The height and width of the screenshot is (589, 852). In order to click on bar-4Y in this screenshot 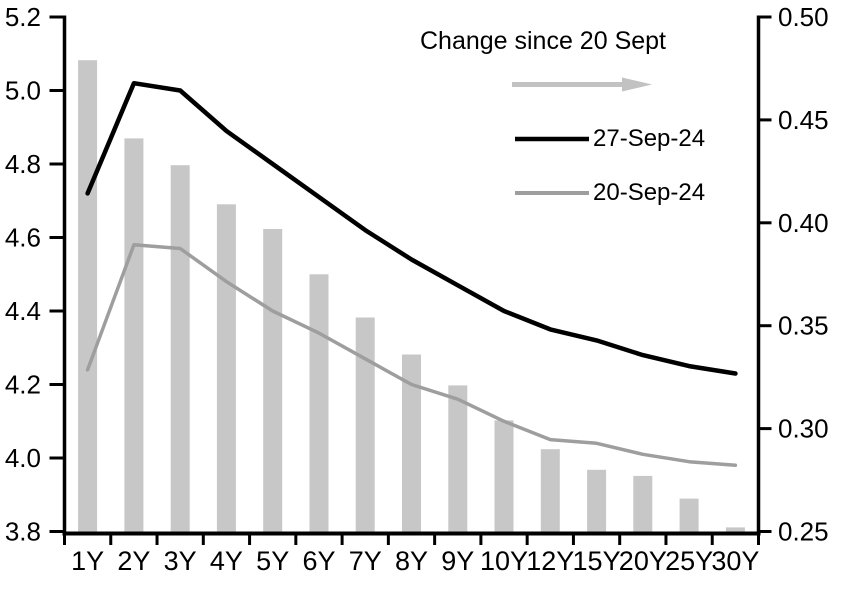, I will do `click(226, 370)`.